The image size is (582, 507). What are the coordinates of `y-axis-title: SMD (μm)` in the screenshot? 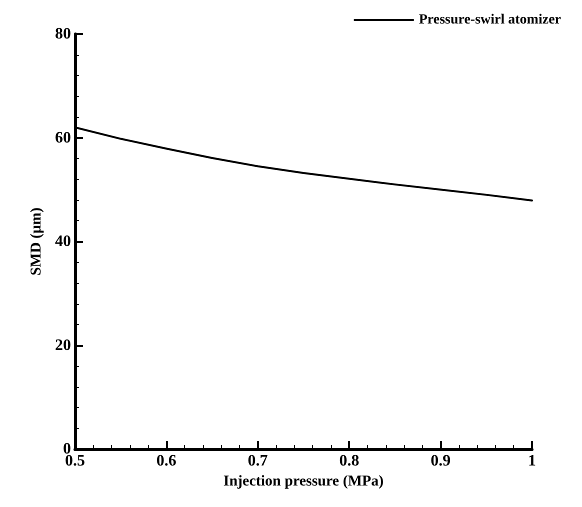 It's located at (36, 241).